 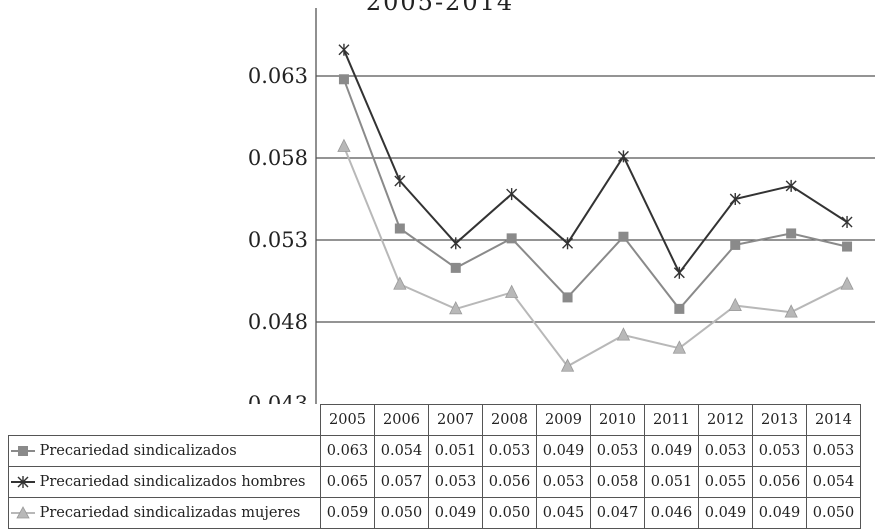 I want to click on legend-label: Precariedad sindicalizados, so click(x=138, y=450).